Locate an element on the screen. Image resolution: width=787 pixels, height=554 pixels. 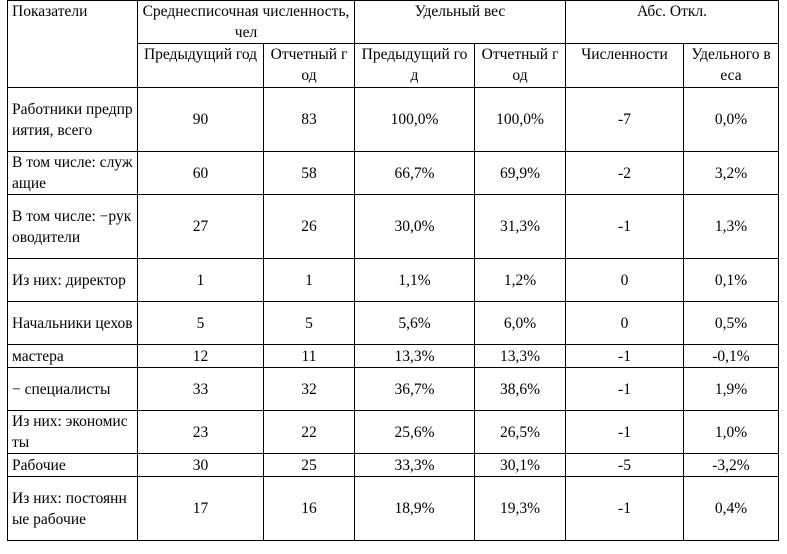
cell-abs-share: -0,1% is located at coordinates (731, 356).